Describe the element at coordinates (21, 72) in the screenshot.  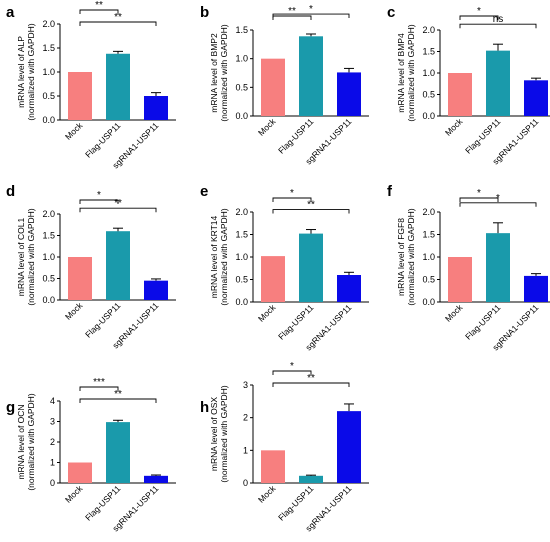
I see `y-axis-label: mRNA level of ALP` at that location.